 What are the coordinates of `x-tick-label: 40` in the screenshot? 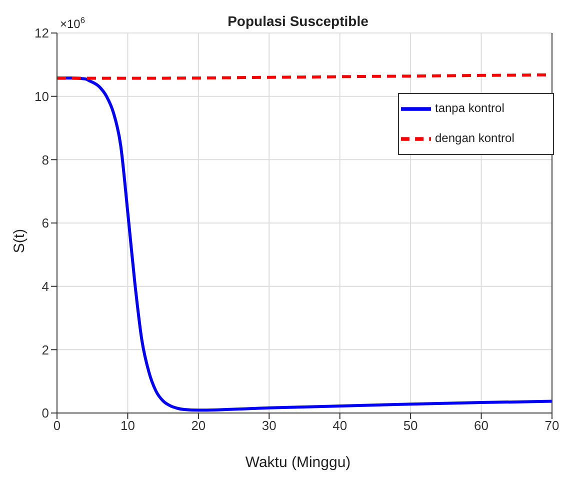 It's located at (340, 426).